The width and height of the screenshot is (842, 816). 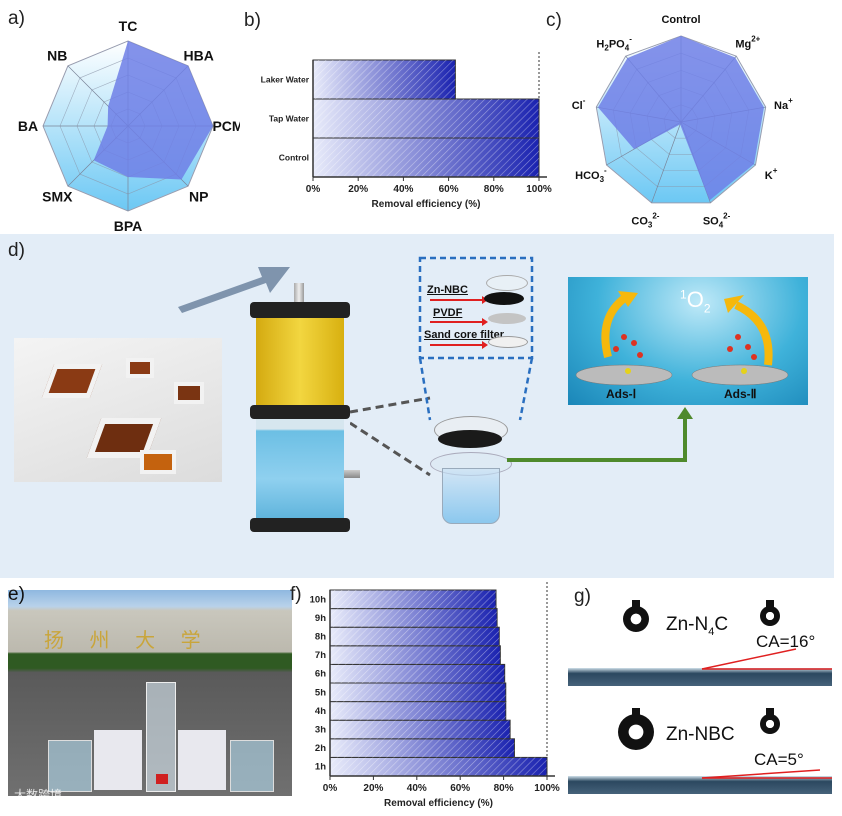 What do you see at coordinates (700, 677) in the screenshot?
I see `substrate` at bounding box center [700, 677].